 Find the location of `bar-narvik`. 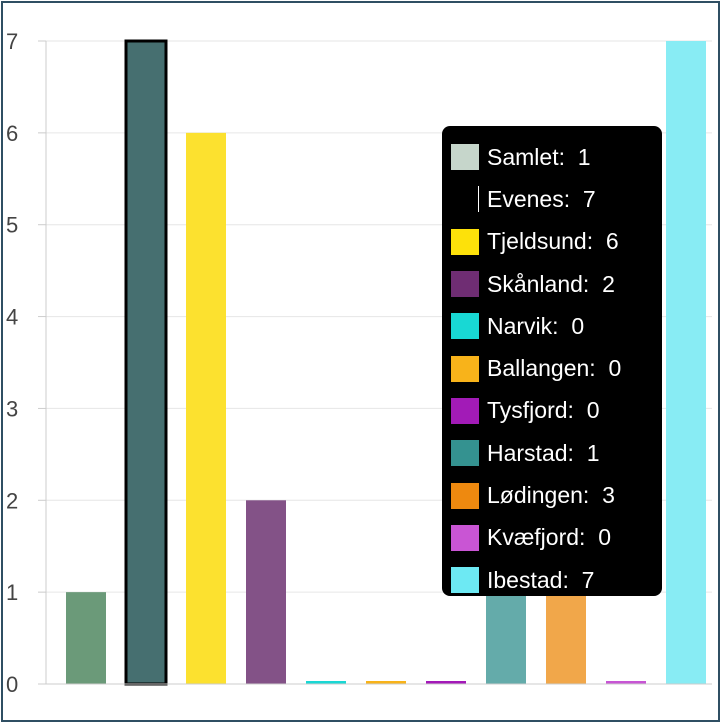

bar-narvik is located at coordinates (326, 682).